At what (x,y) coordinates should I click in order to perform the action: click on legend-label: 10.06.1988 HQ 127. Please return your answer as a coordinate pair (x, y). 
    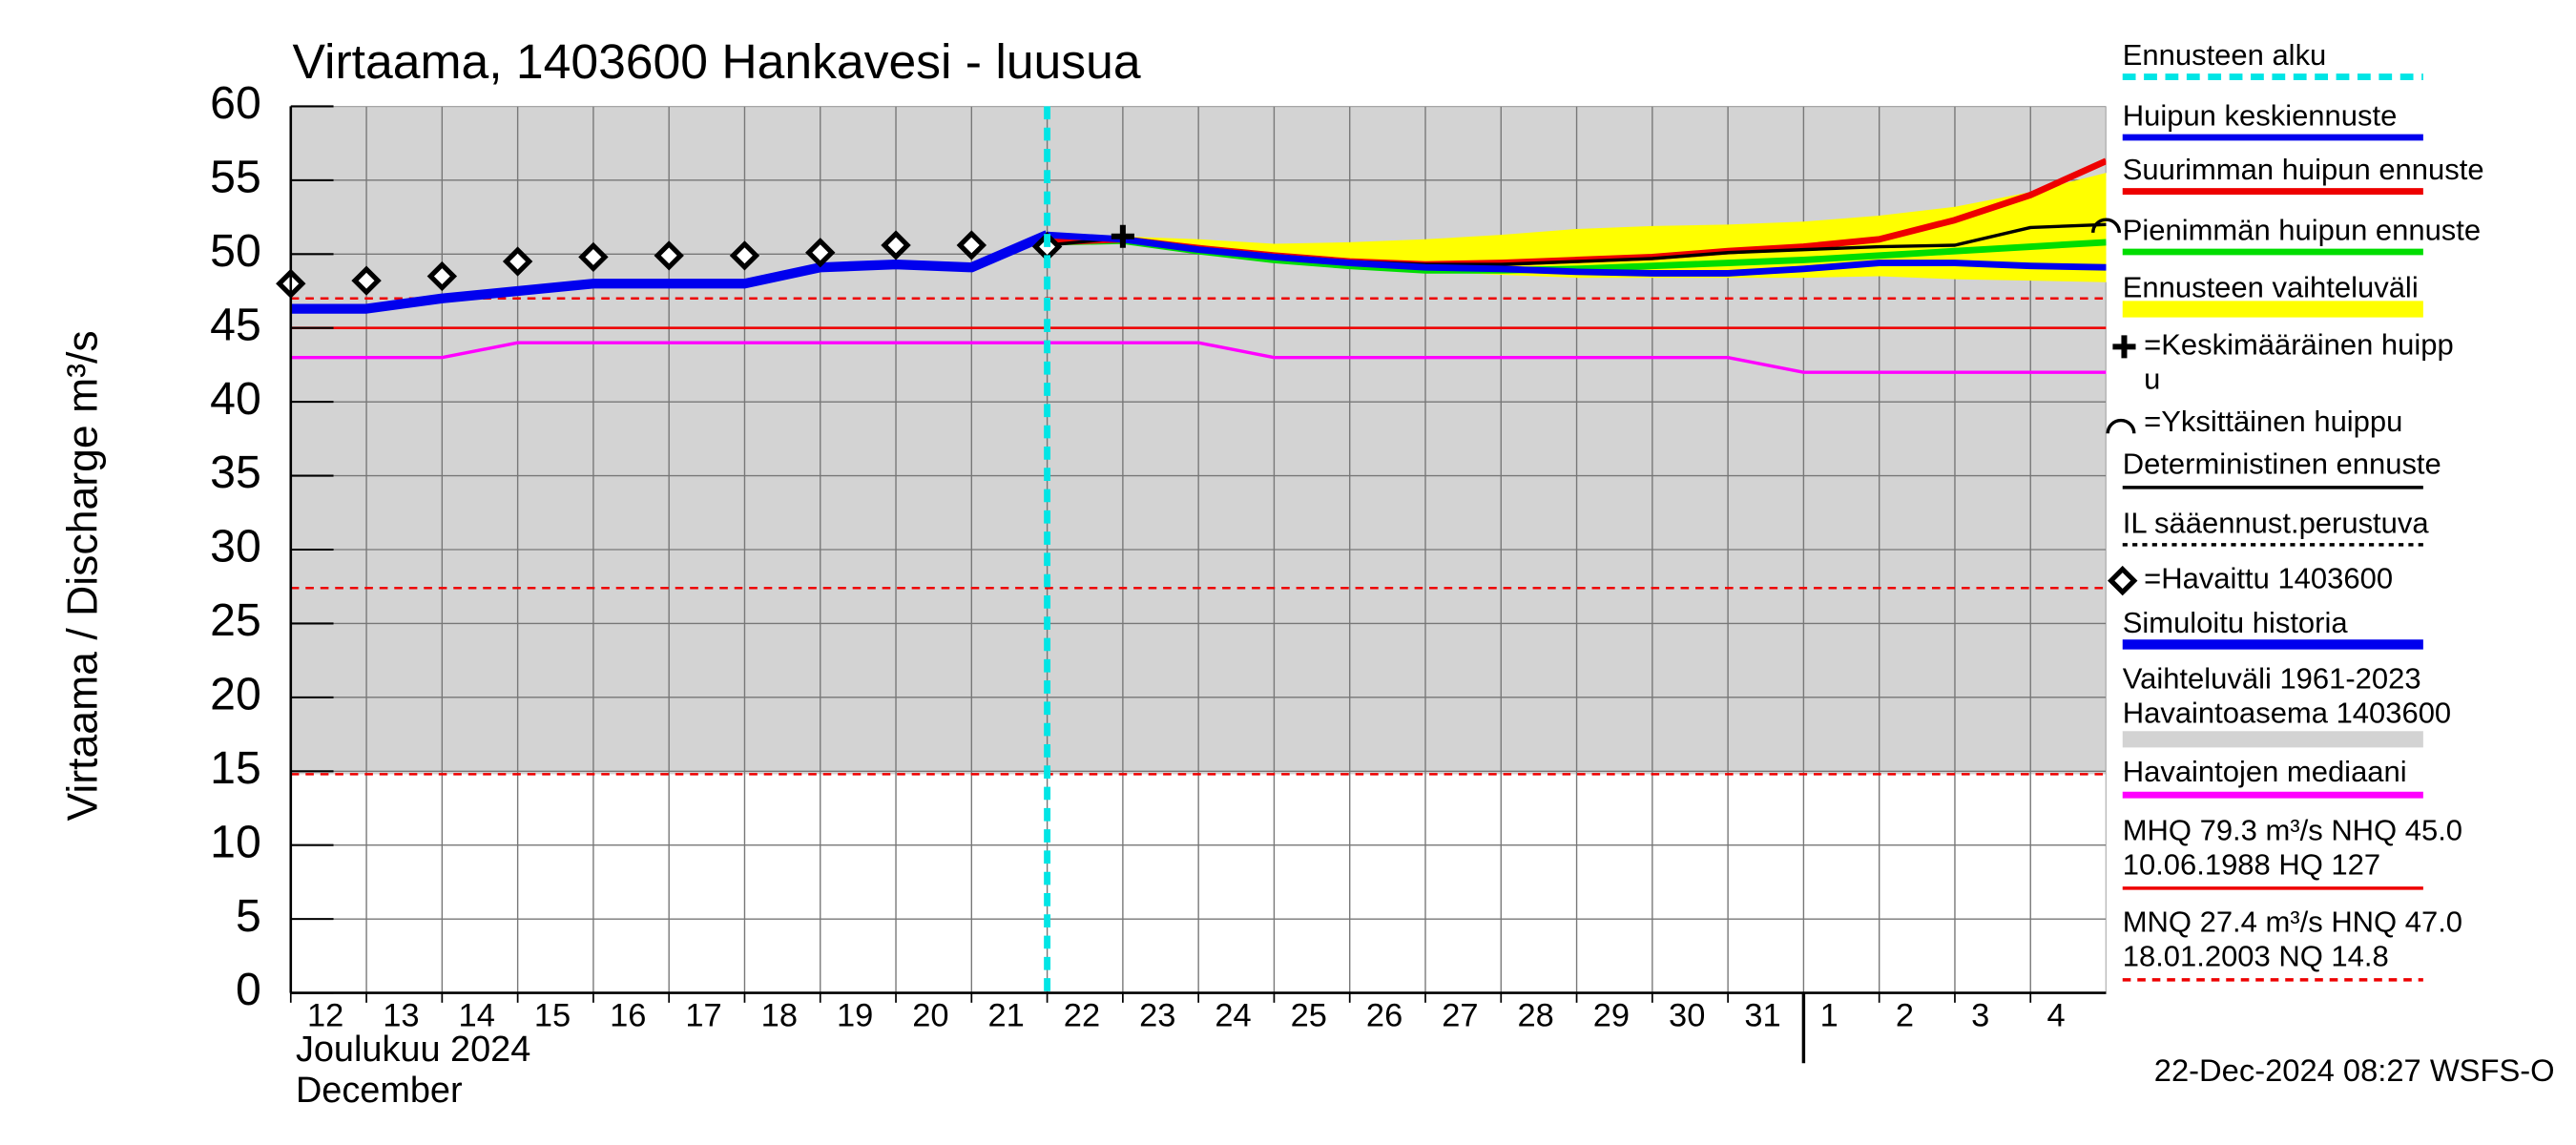
    Looking at the image, I should click on (2251, 865).